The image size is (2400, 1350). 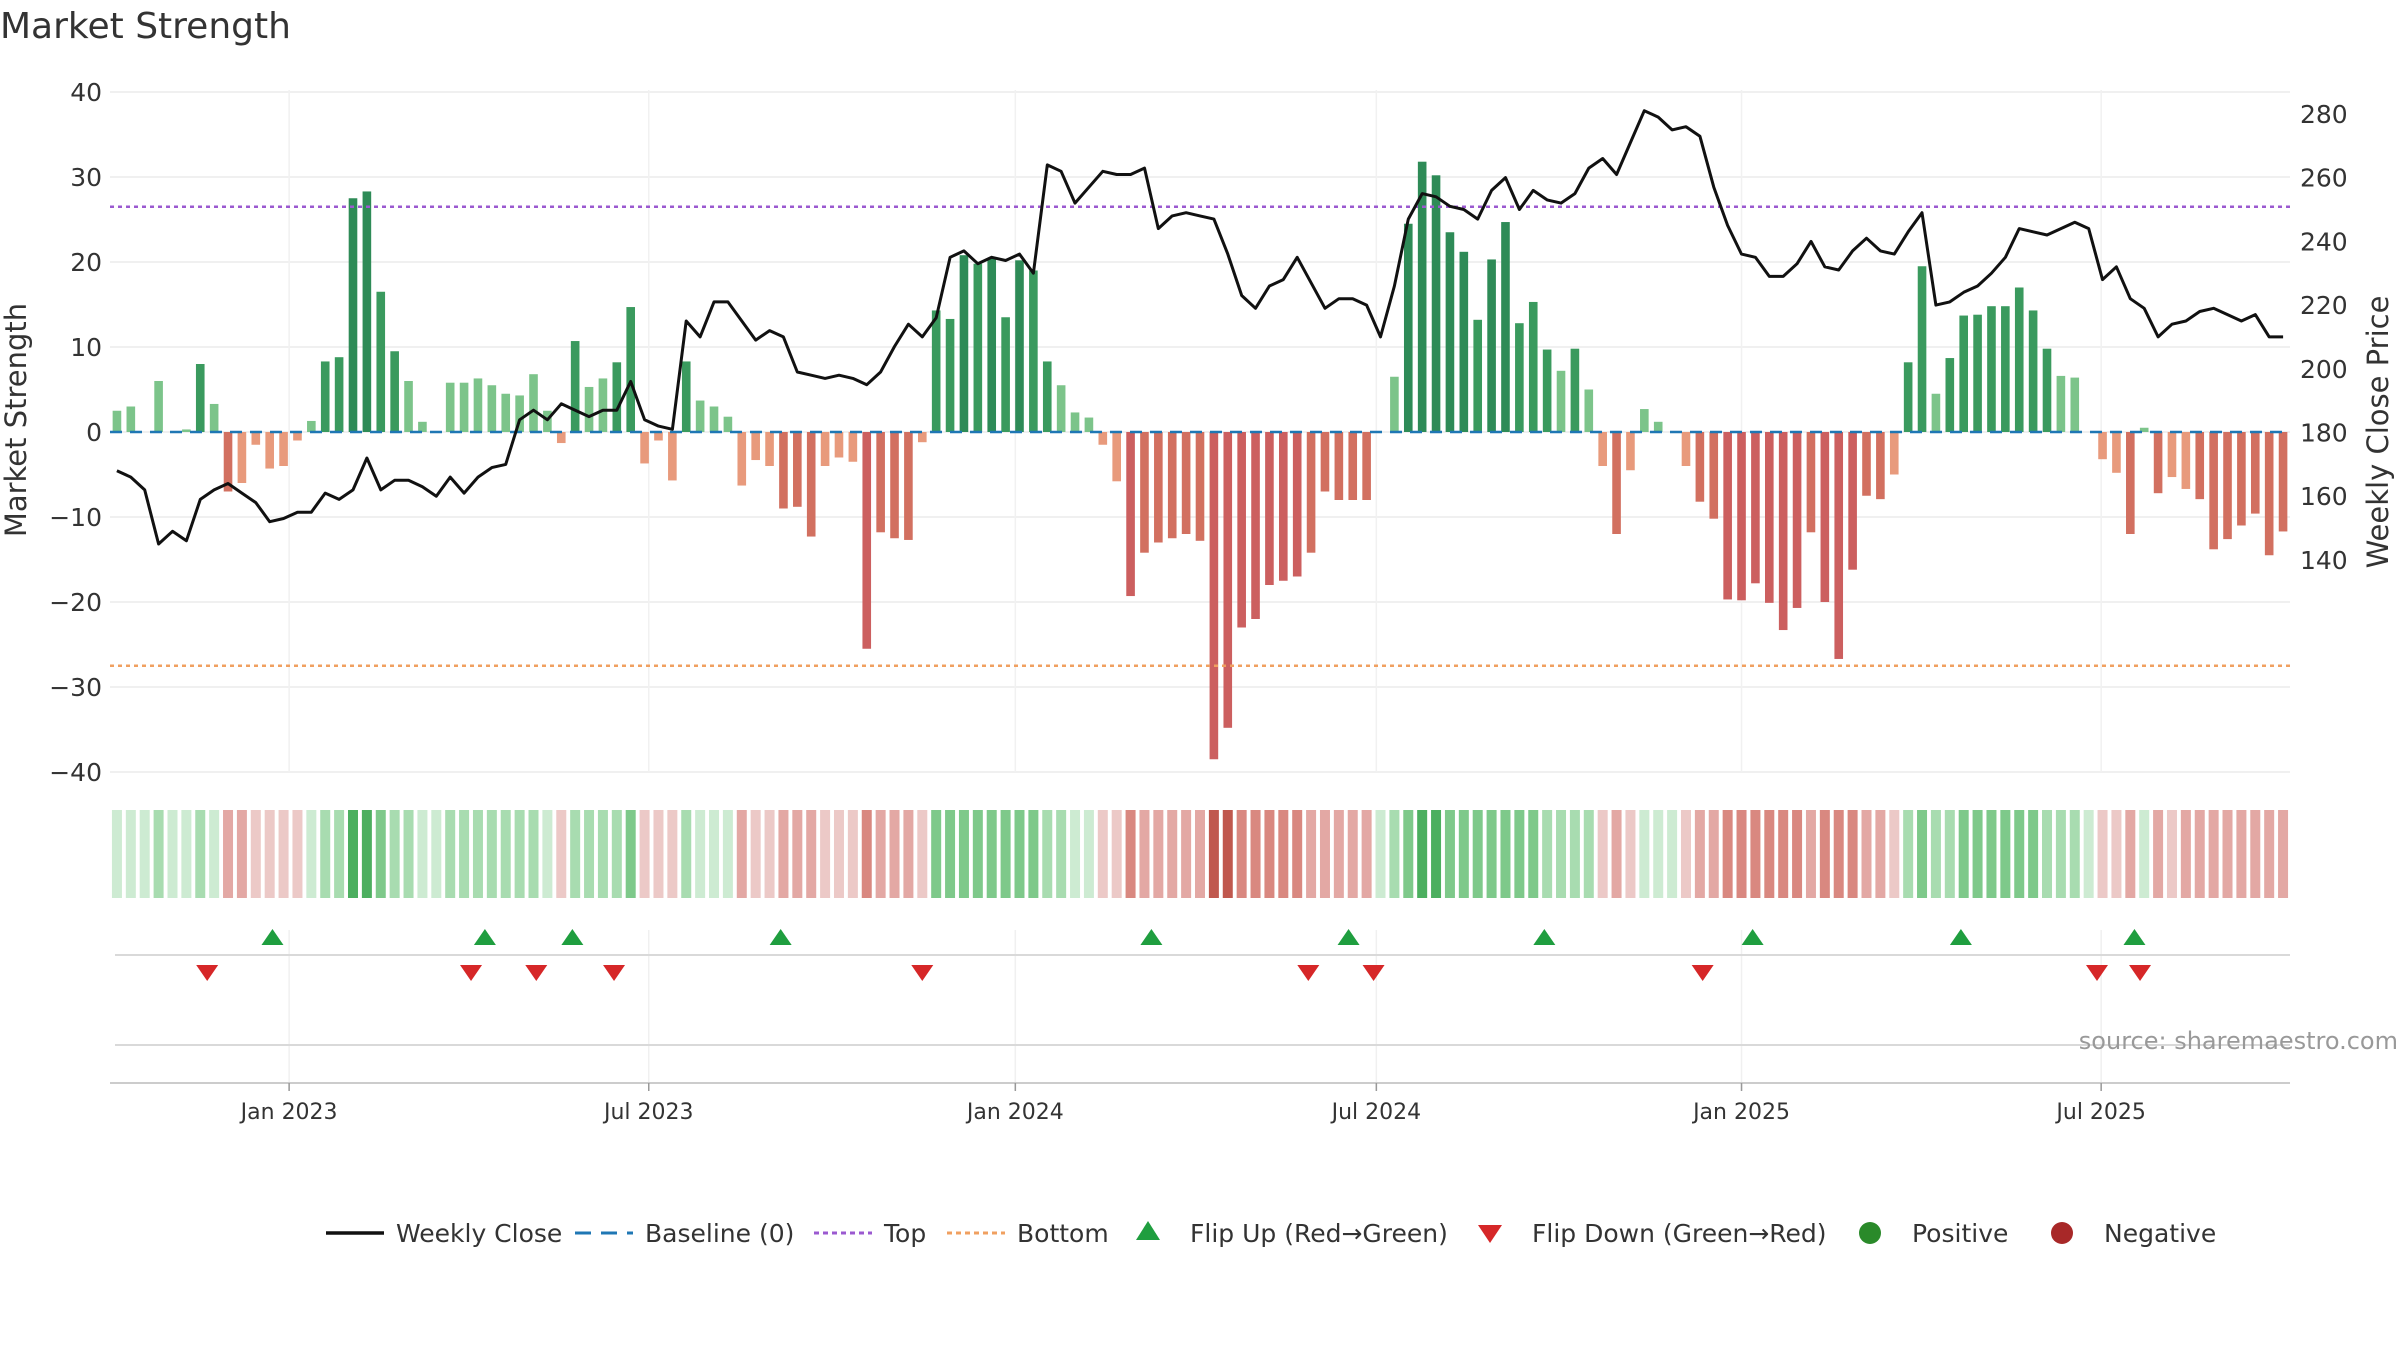 I want to click on legend-item: Bottom, so click(x=1028, y=1233).